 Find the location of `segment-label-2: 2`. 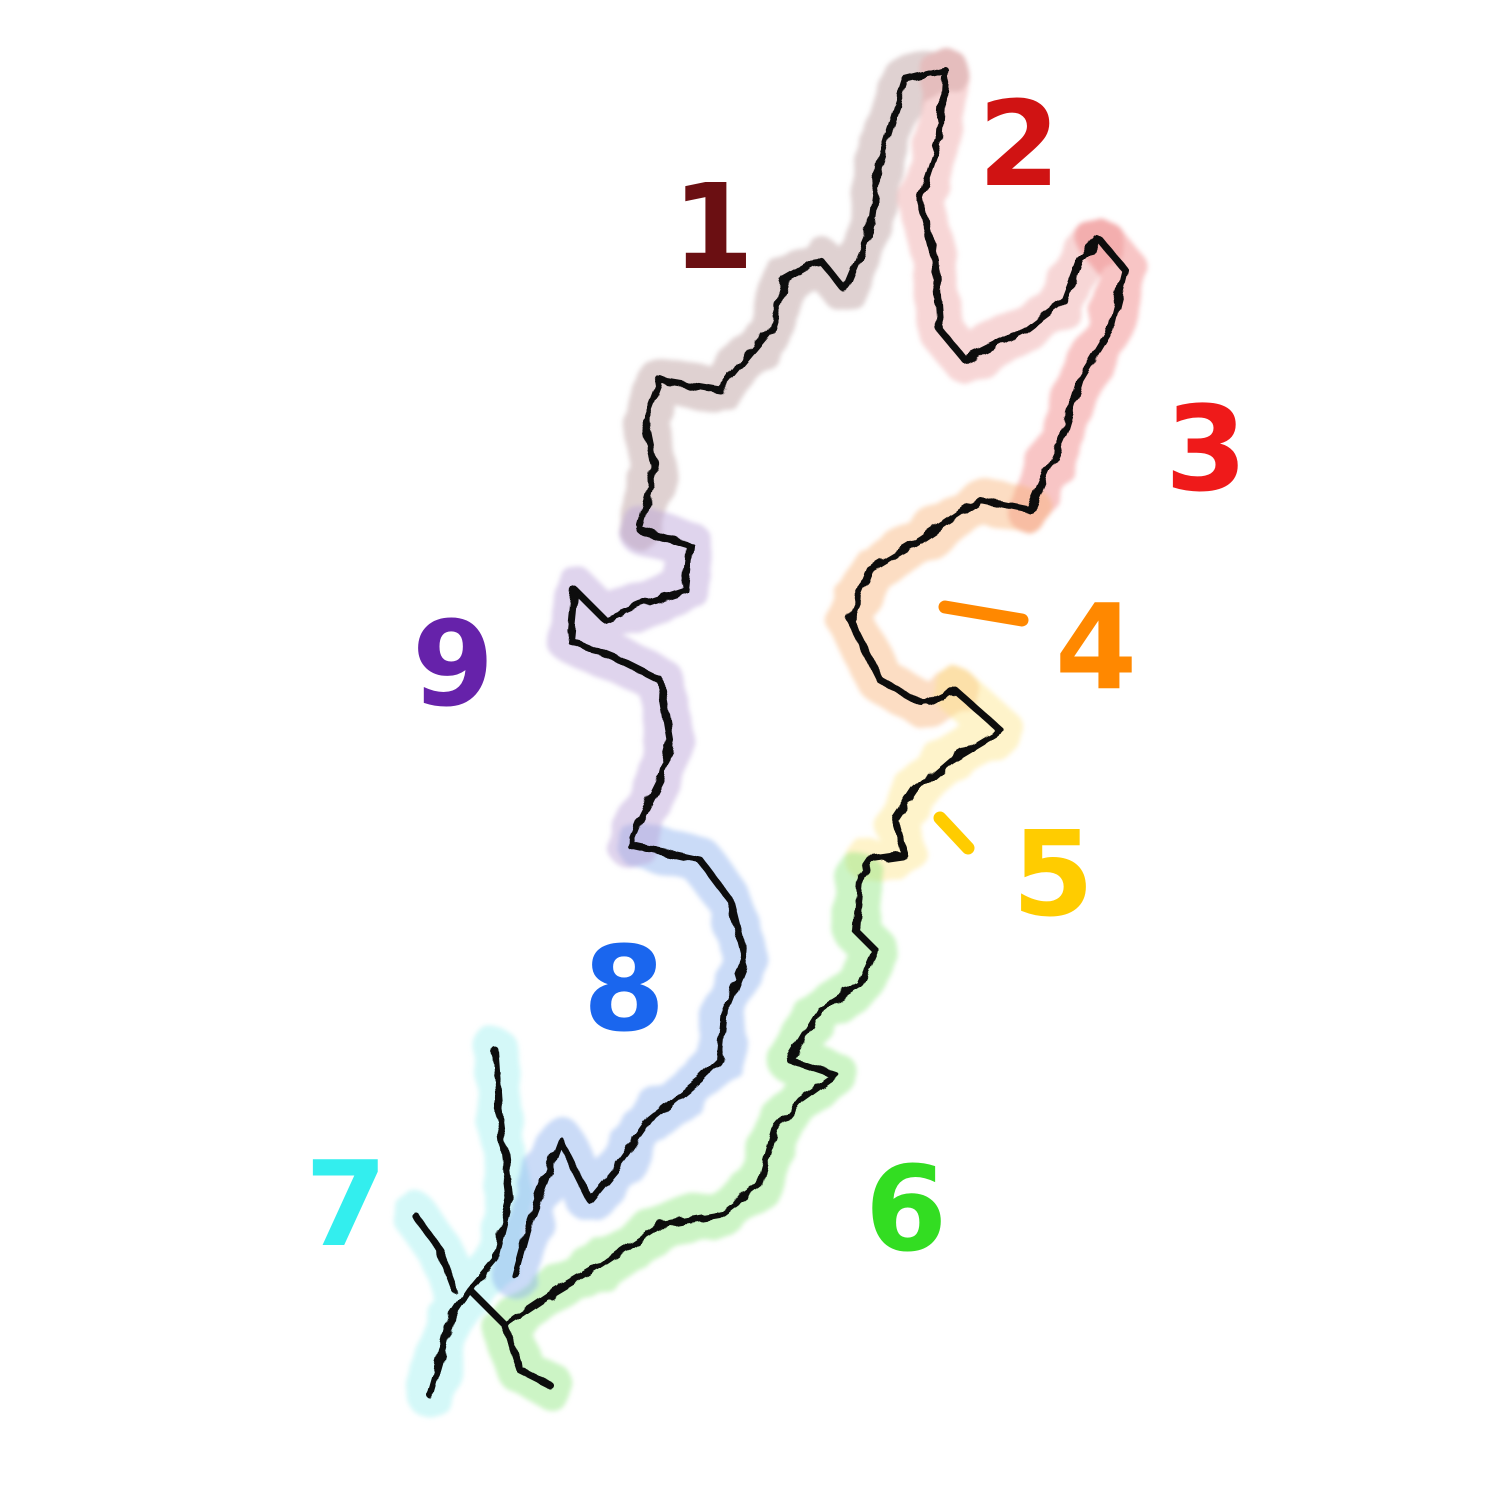

segment-label-2: 2 is located at coordinates (1019, 144).